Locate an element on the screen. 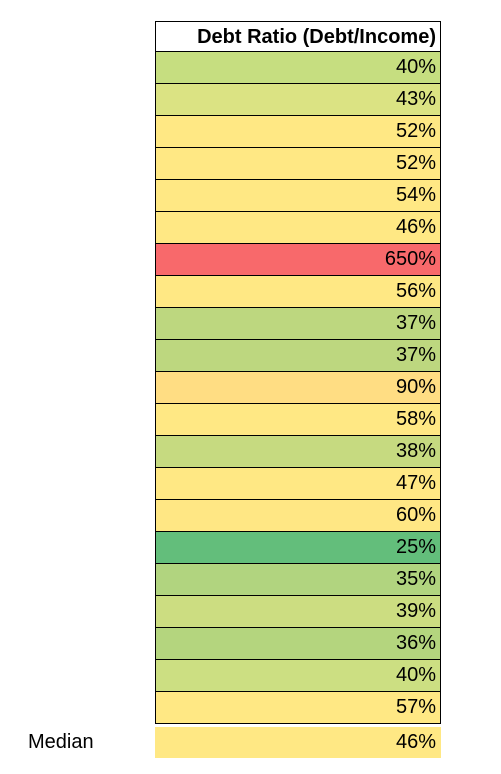 This screenshot has width=501, height=774. median-value-cell: 46% is located at coordinates (298, 742).